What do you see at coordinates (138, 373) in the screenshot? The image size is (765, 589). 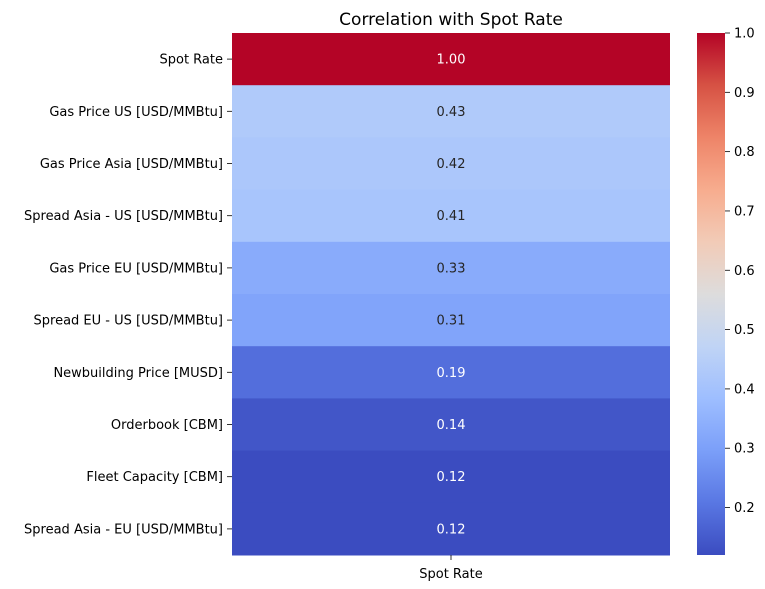 I see `row-label: Newbuilding Price [MUSD]` at bounding box center [138, 373].